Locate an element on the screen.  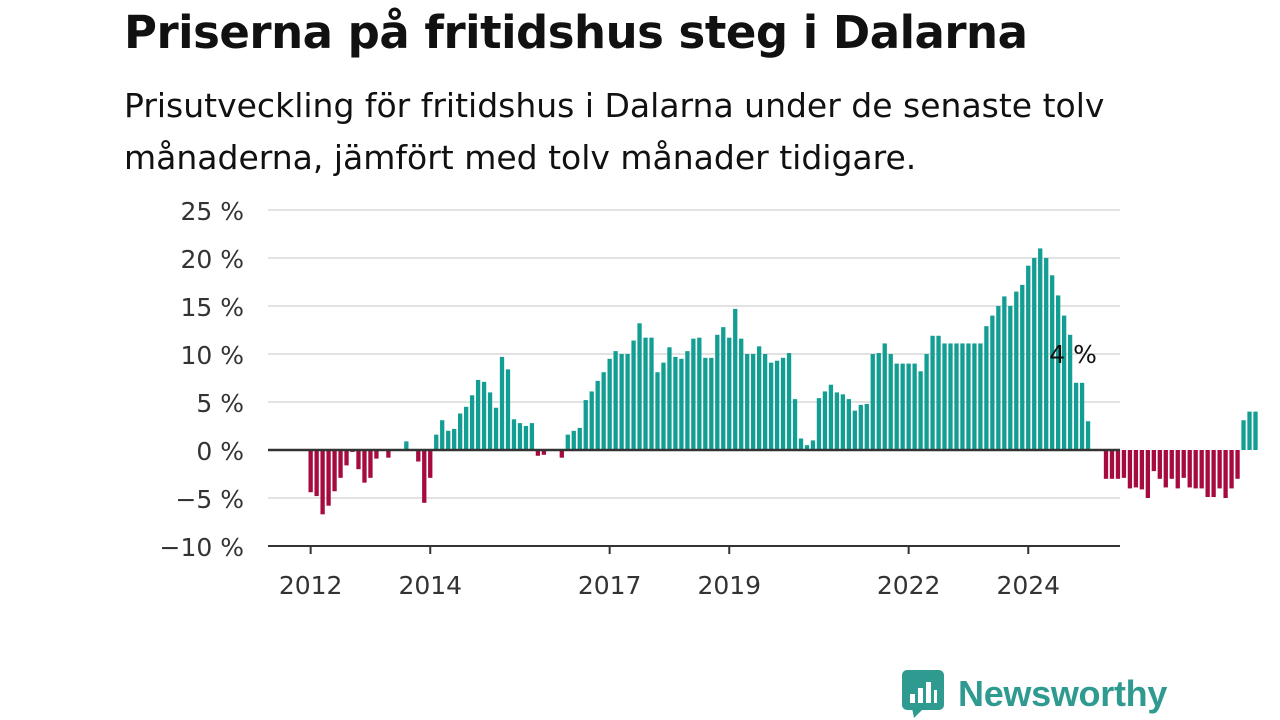
chart-title: Priserna på fritidshus steg i Dalarna is located at coordinates (576, 32).